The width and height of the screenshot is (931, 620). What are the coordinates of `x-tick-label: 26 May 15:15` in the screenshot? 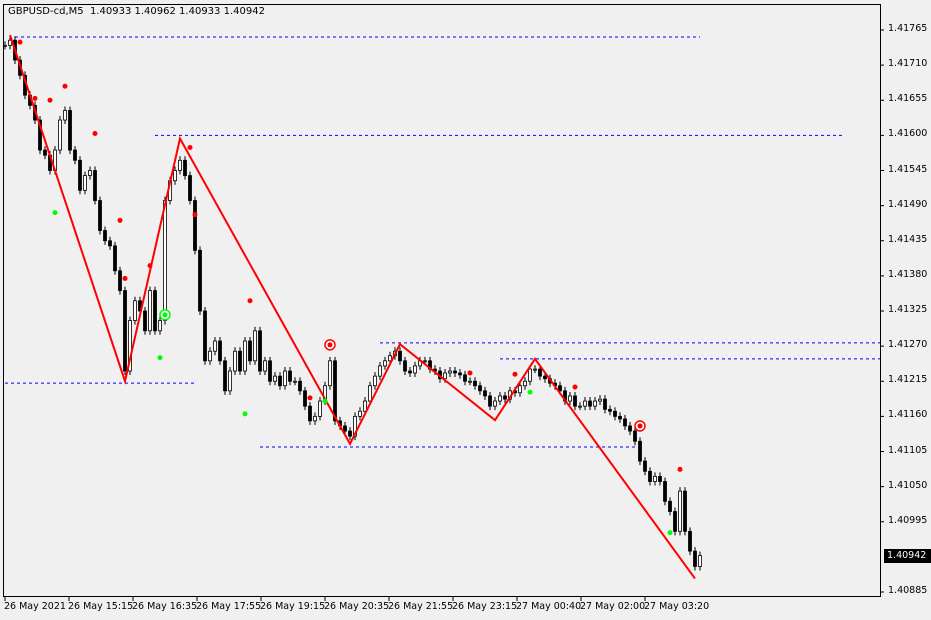 It's located at (101, 606).